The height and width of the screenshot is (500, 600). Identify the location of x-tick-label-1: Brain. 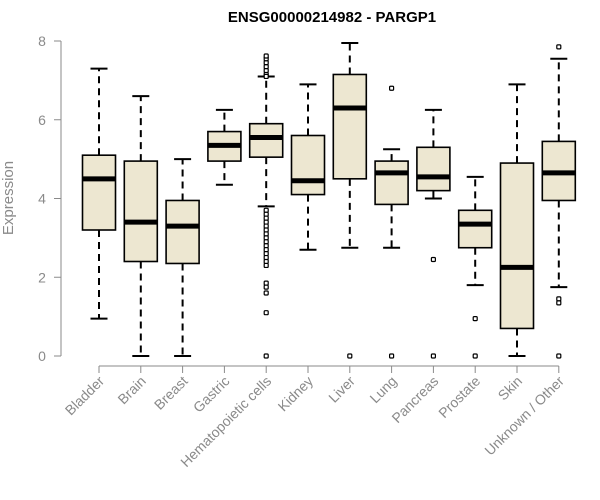
(131, 390).